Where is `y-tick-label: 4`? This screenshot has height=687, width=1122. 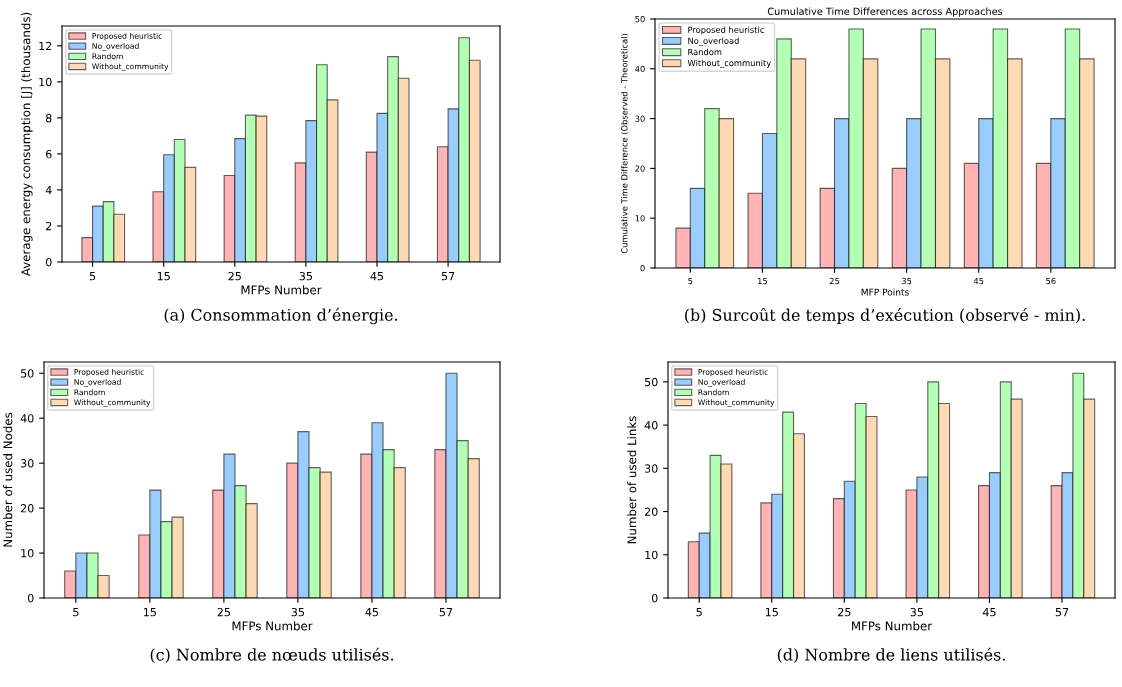 y-tick-label: 4 is located at coordinates (48, 190).